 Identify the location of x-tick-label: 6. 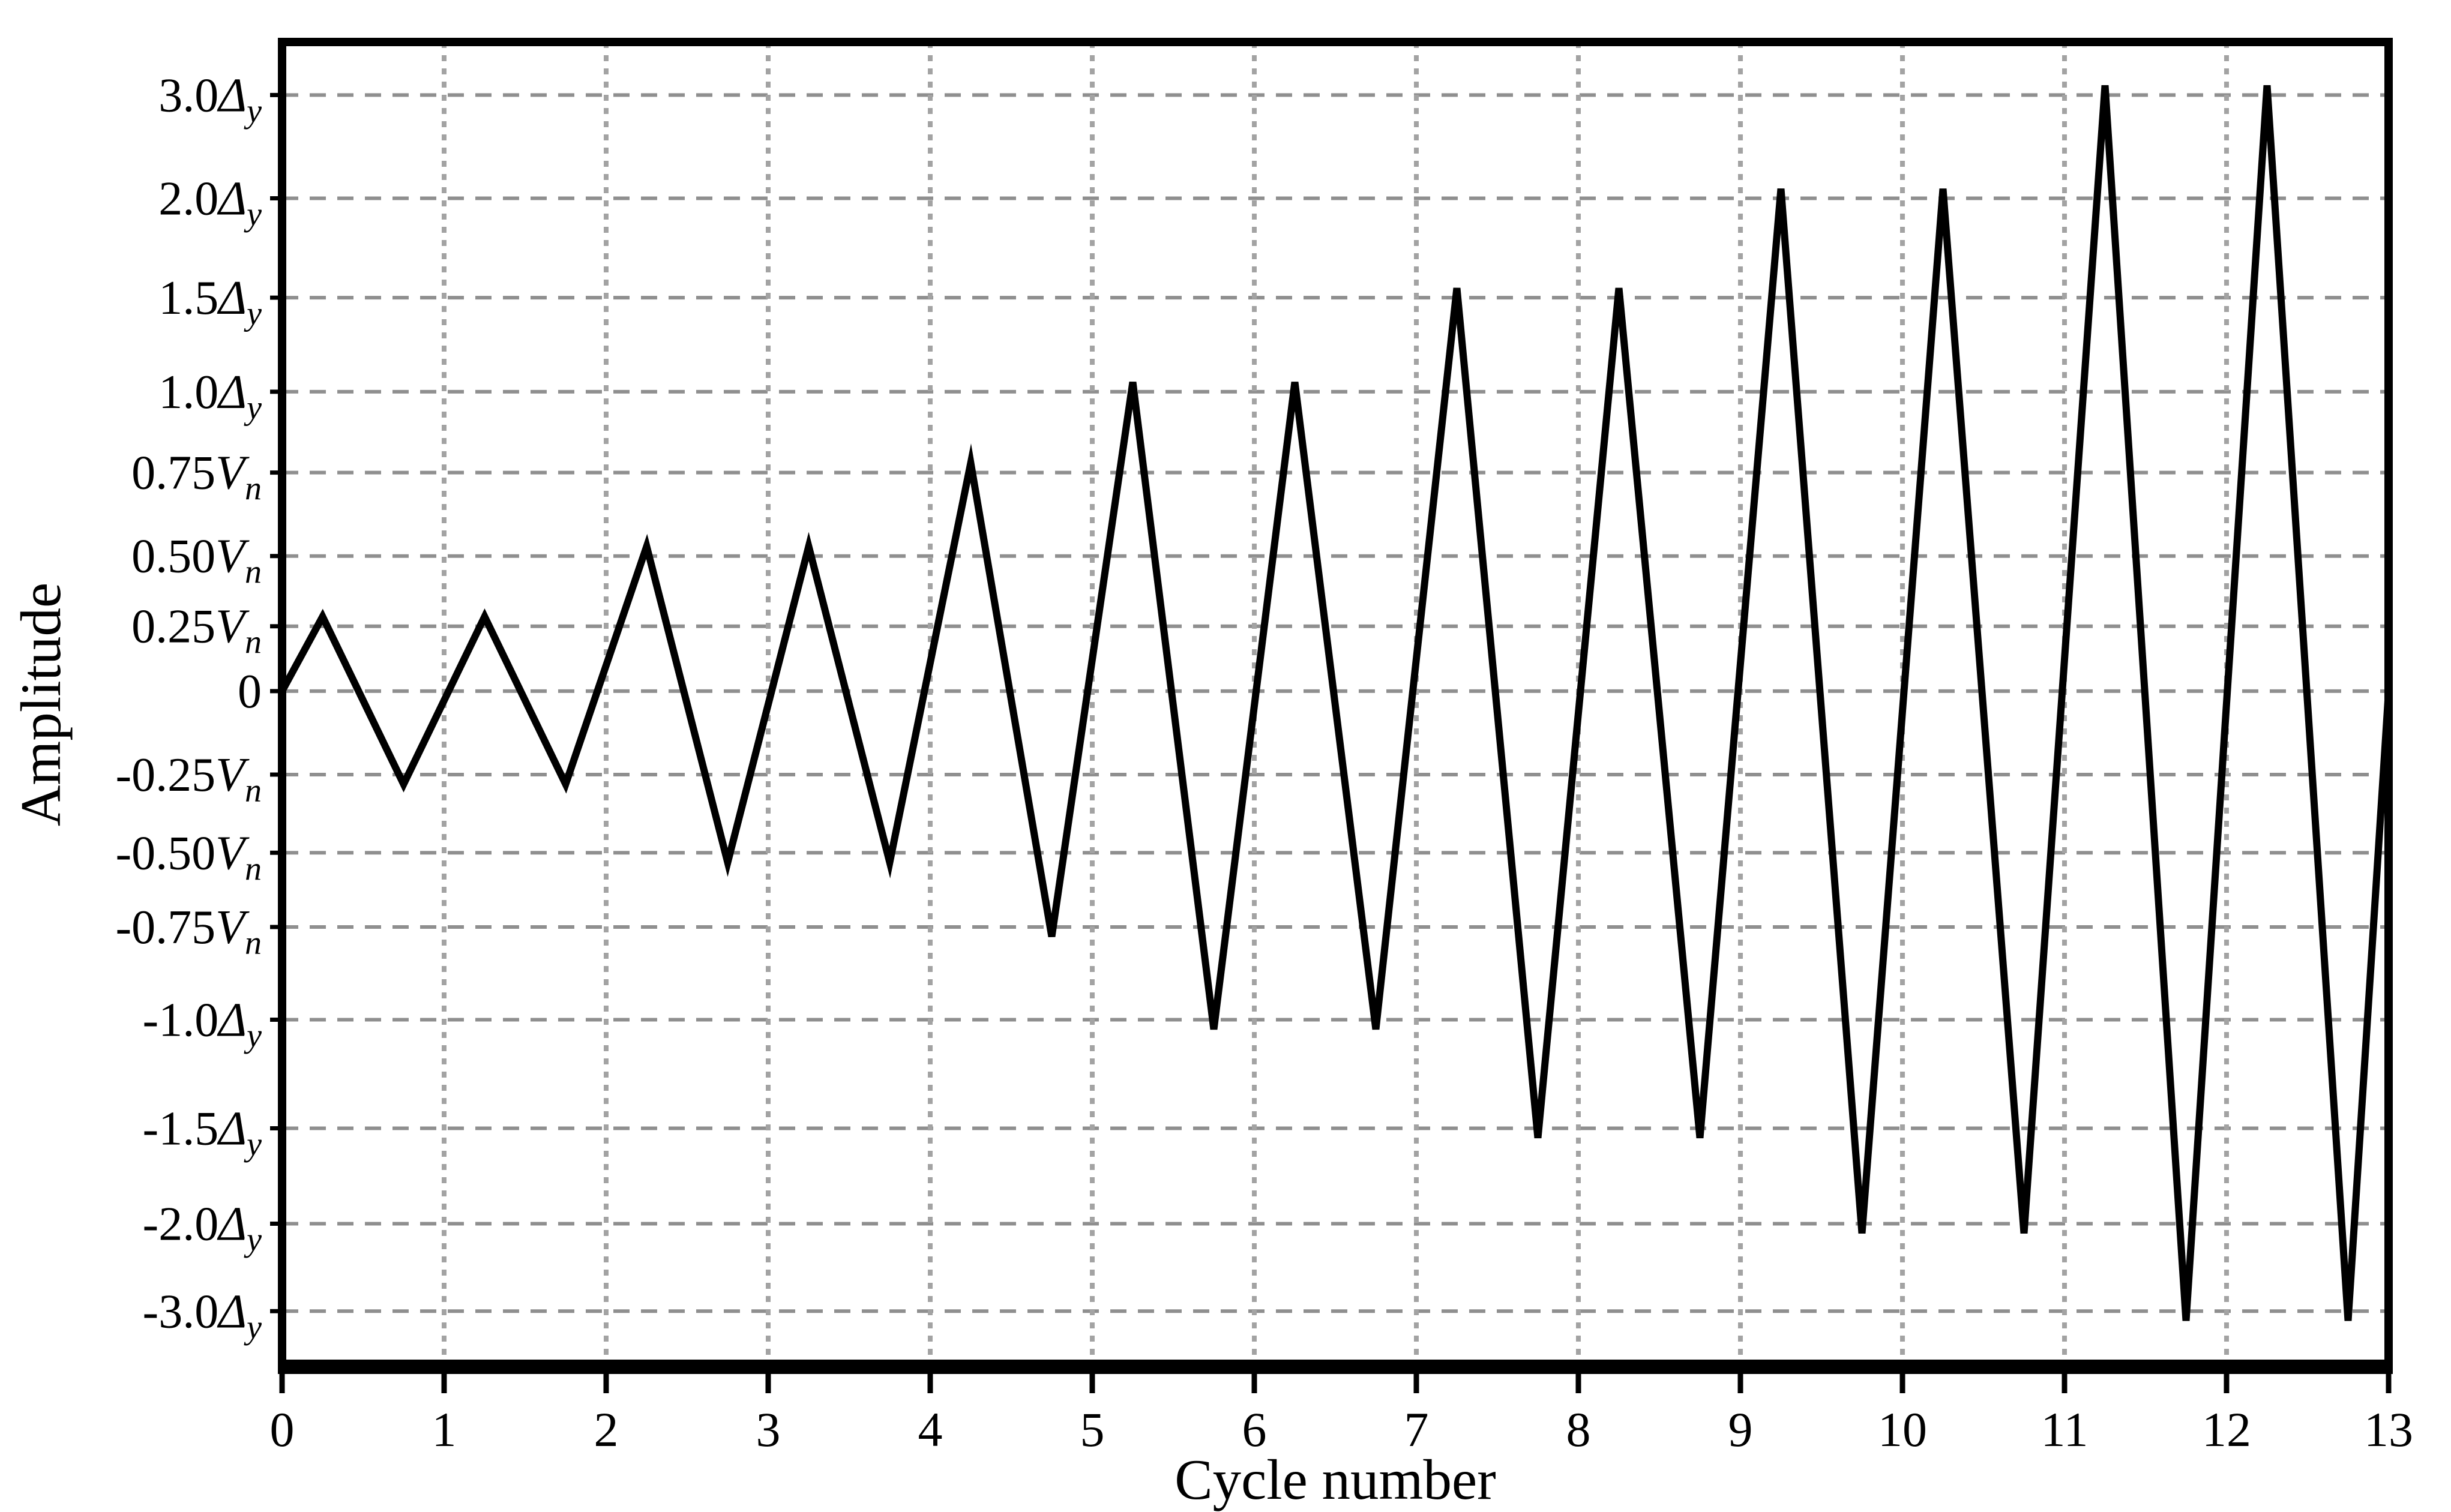
(1254, 1429).